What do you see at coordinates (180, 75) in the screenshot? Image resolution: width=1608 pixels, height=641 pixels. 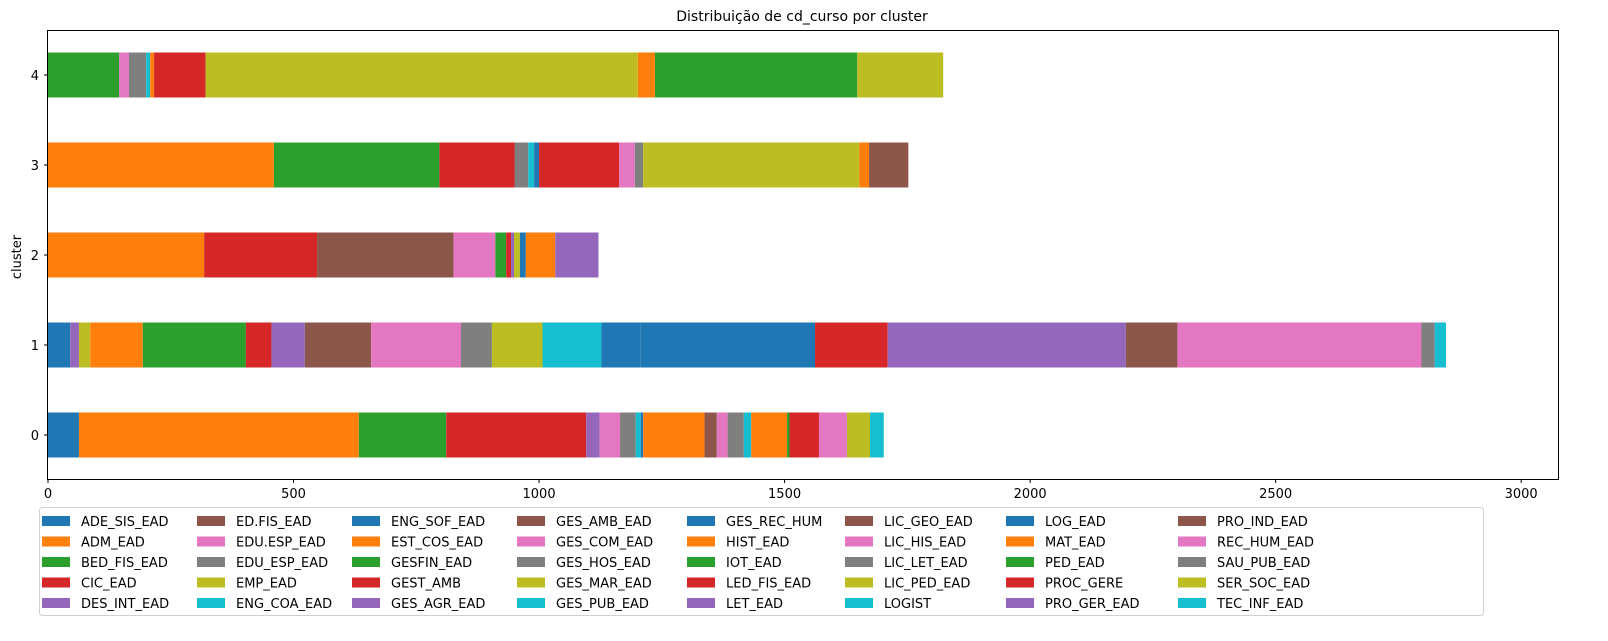 I see `bar-cluster-4-gest-amb` at bounding box center [180, 75].